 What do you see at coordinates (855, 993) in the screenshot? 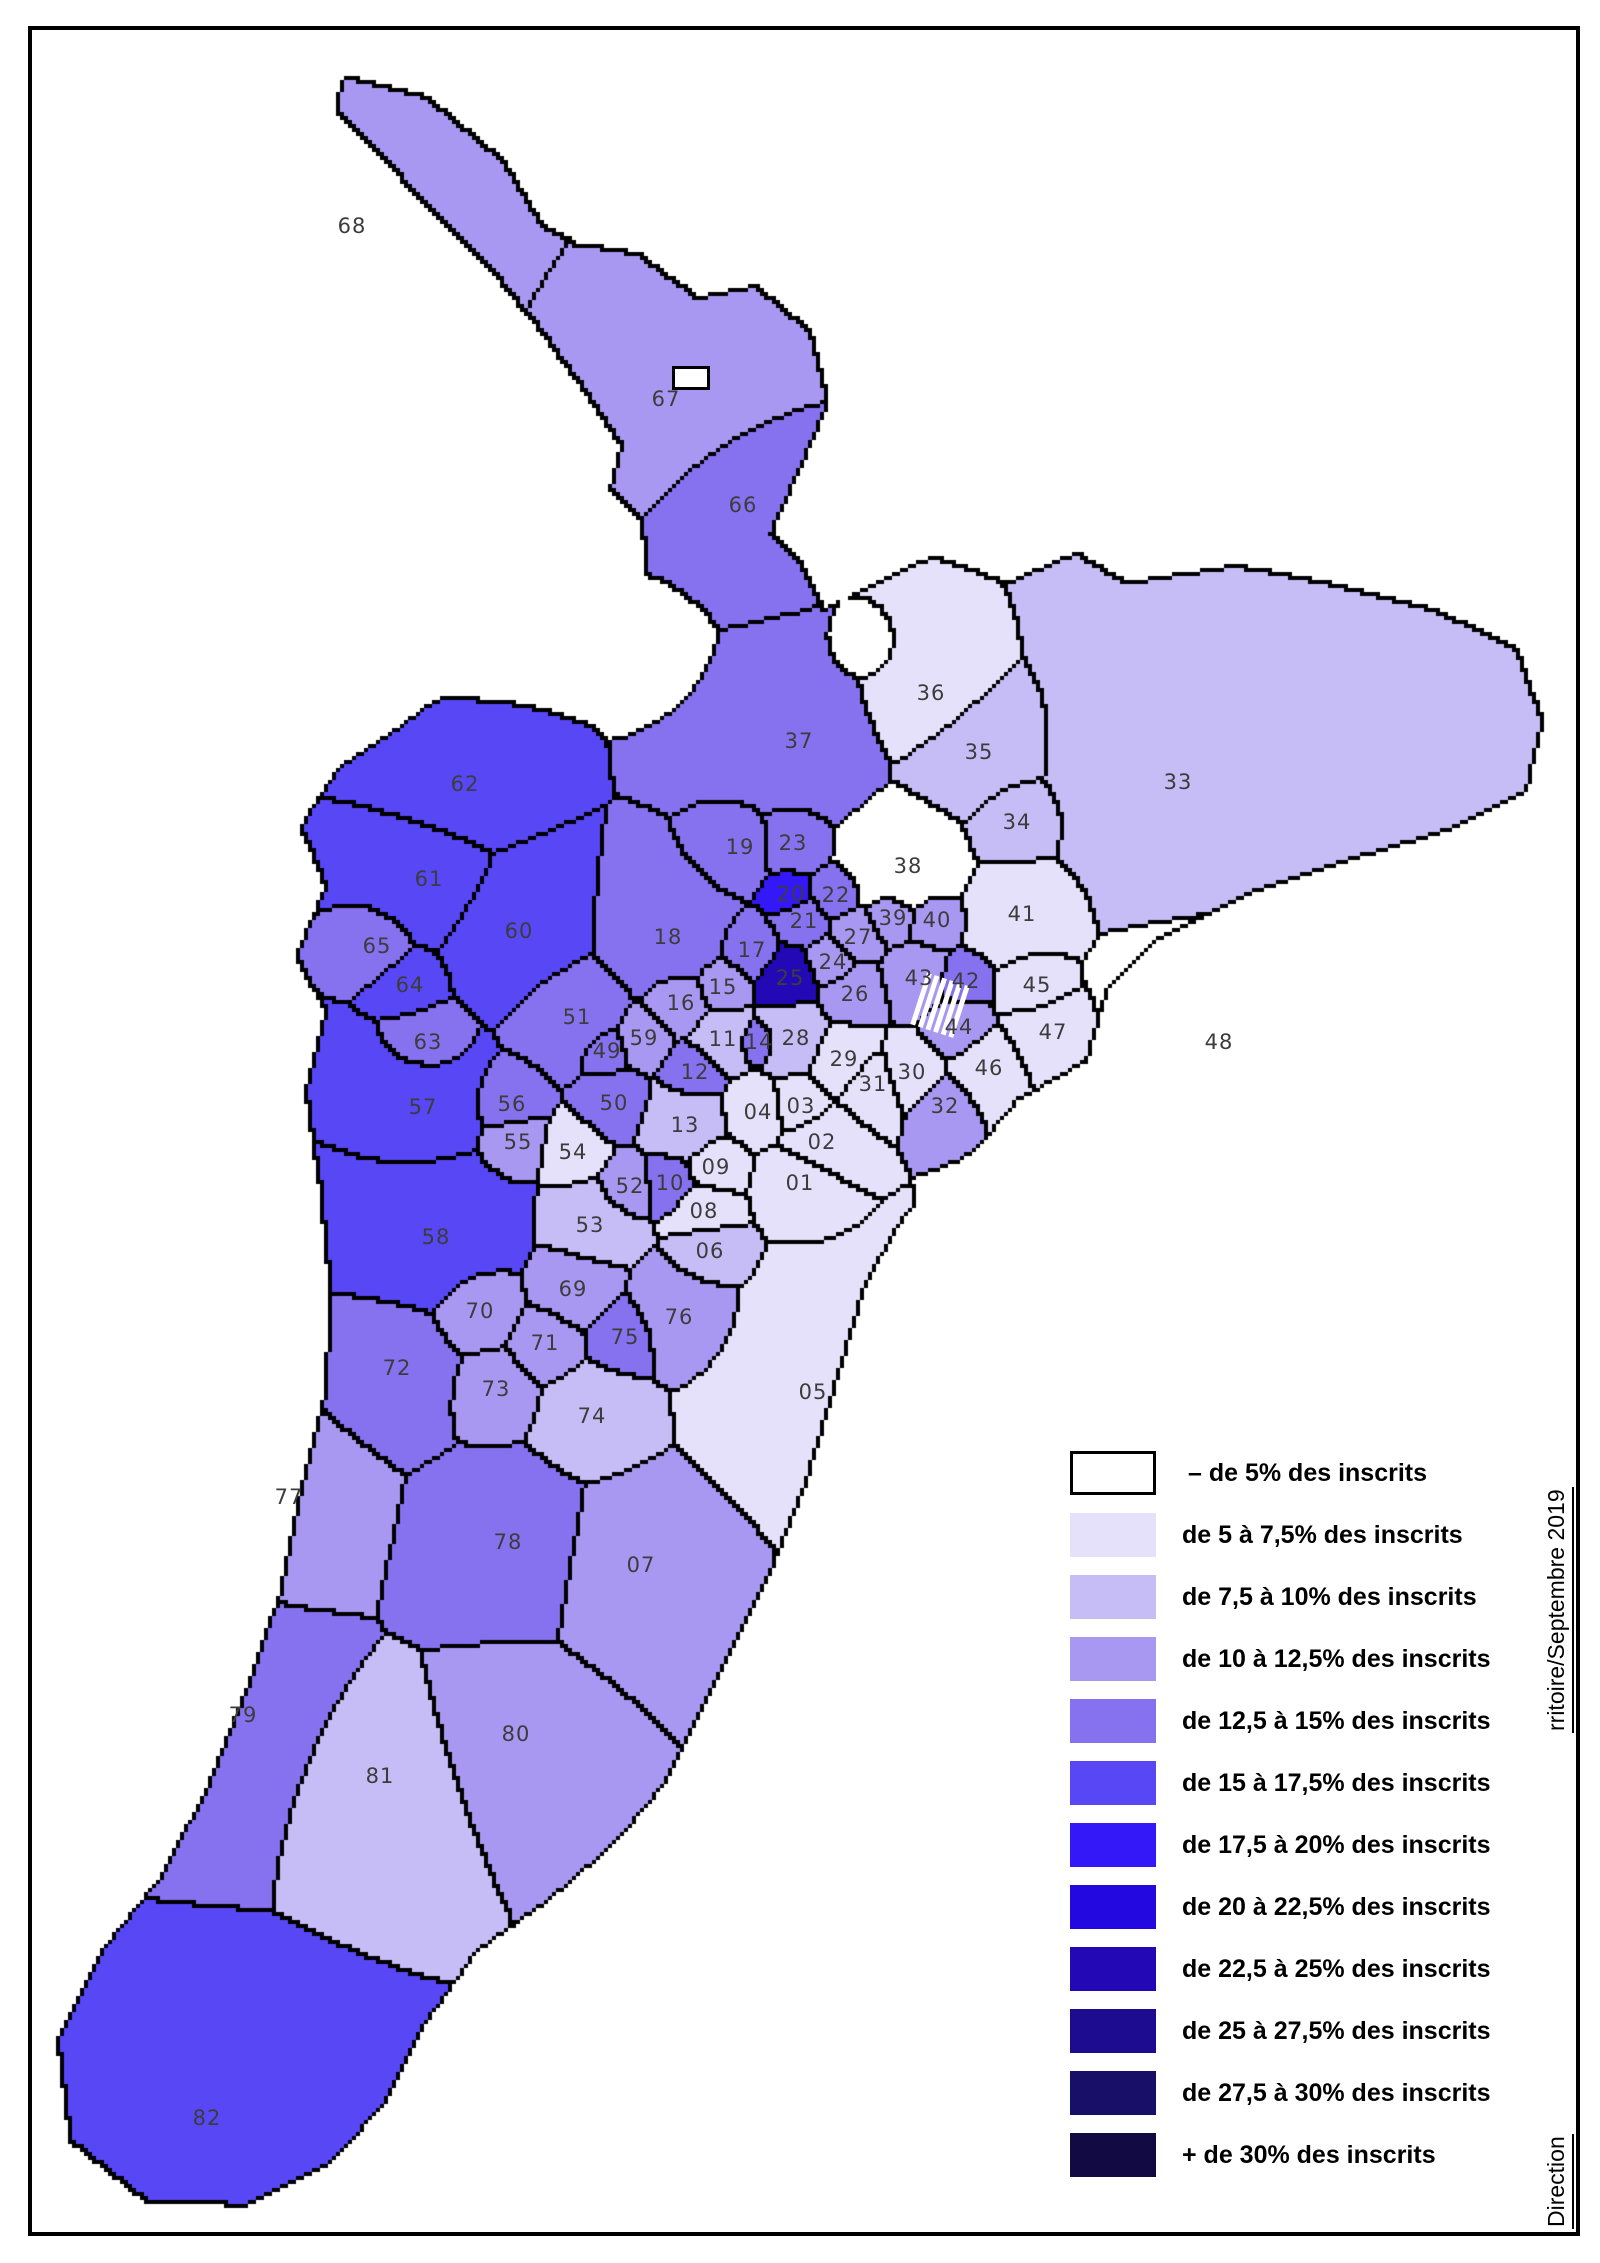
I see `zone-label-26: 26` at bounding box center [855, 993].